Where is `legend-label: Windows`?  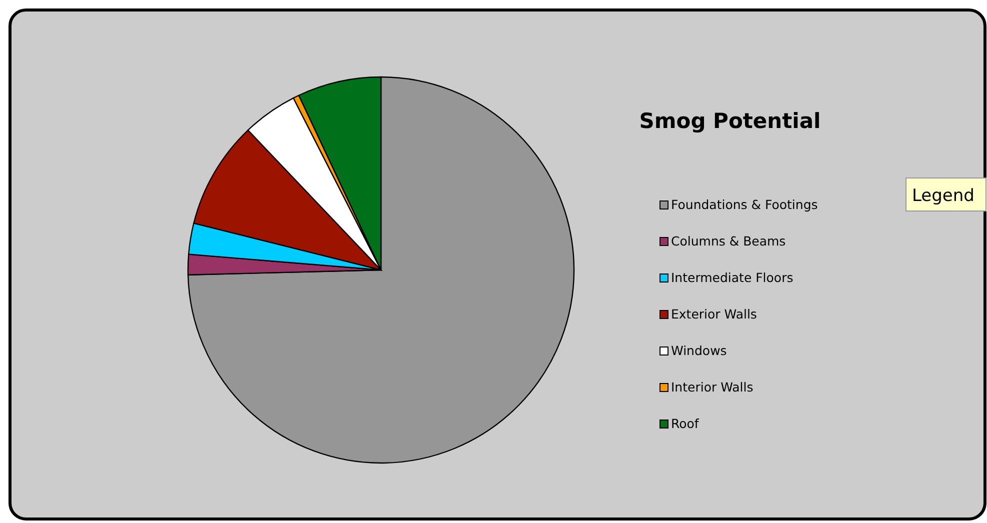 legend-label: Windows is located at coordinates (699, 350).